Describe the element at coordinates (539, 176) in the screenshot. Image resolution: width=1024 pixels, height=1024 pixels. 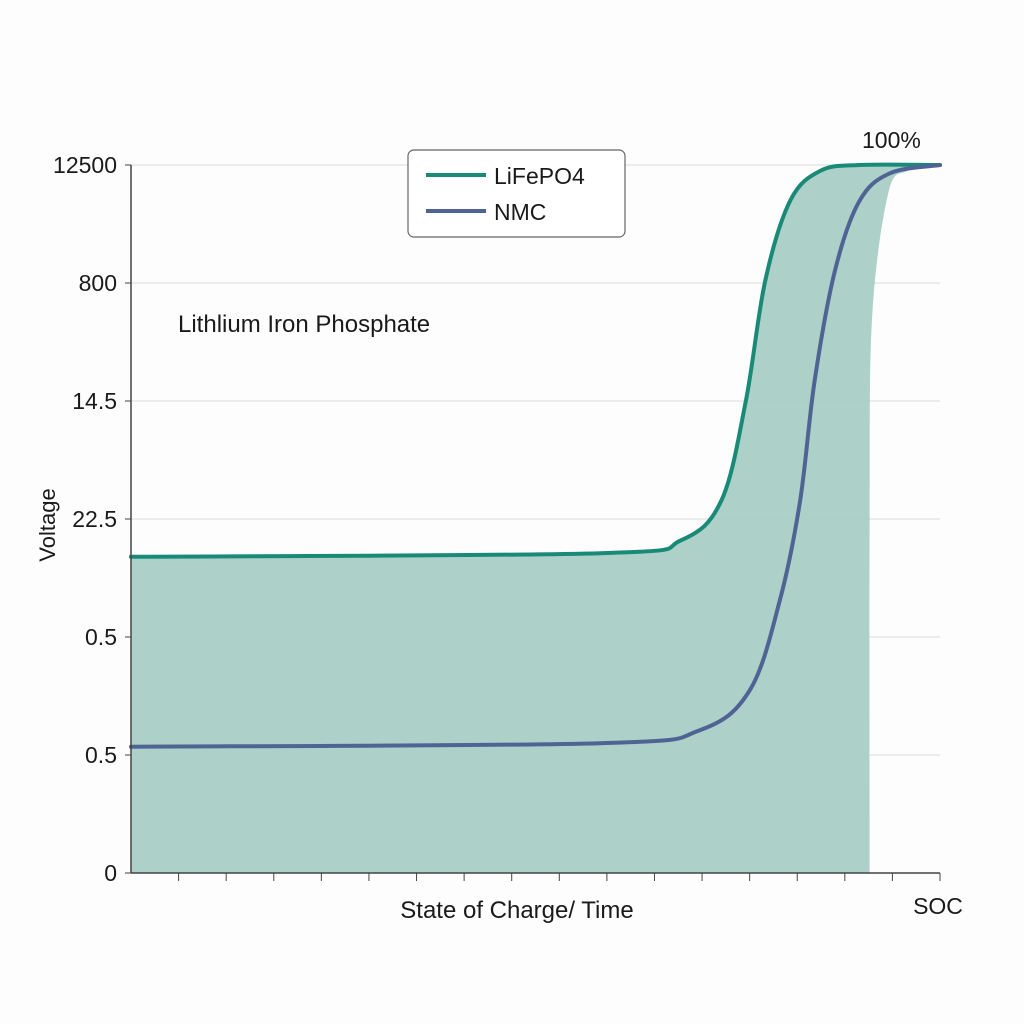
I see `legend-label-lifepo4: LiFePO4` at that location.